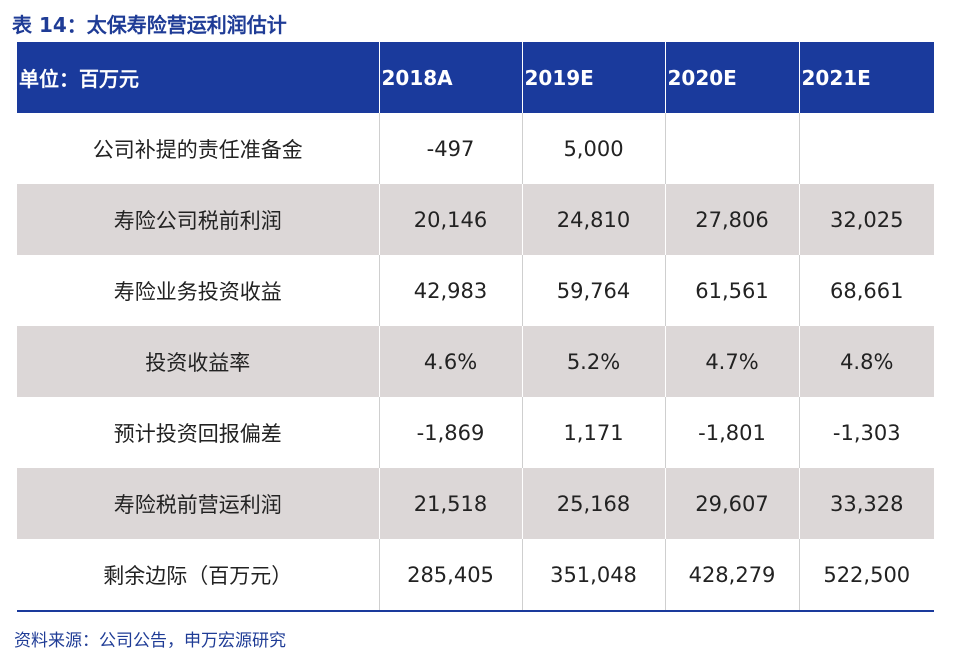 The height and width of the screenshot is (671, 955). I want to click on cell-2020e: 4.7%, so click(732, 361).